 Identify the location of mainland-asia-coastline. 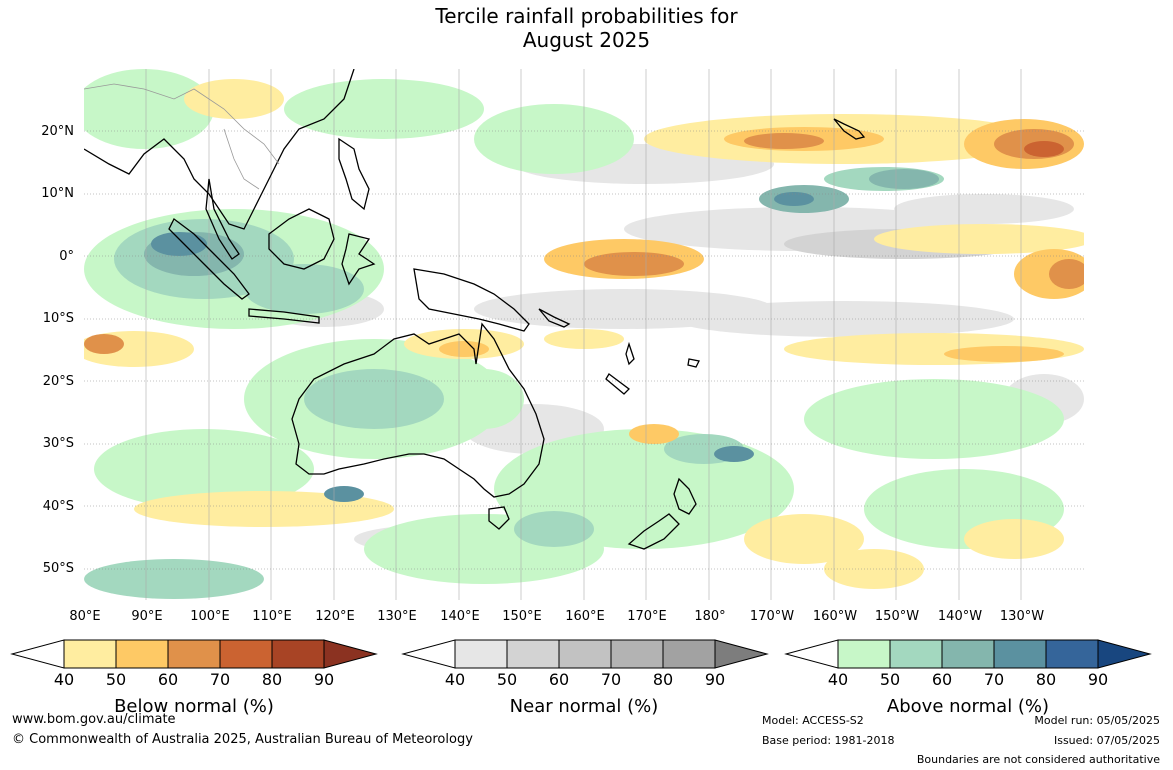
(219, 149).